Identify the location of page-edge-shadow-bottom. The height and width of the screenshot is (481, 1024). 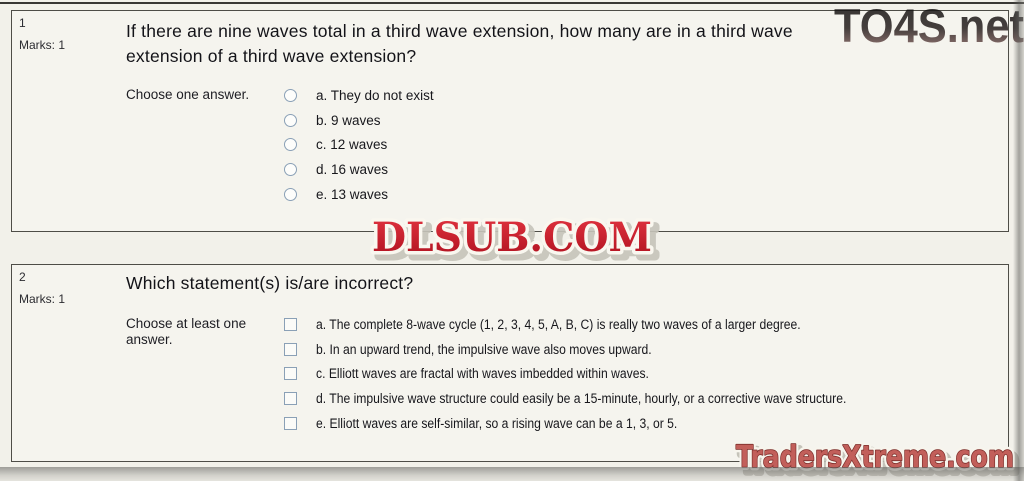
(512, 474).